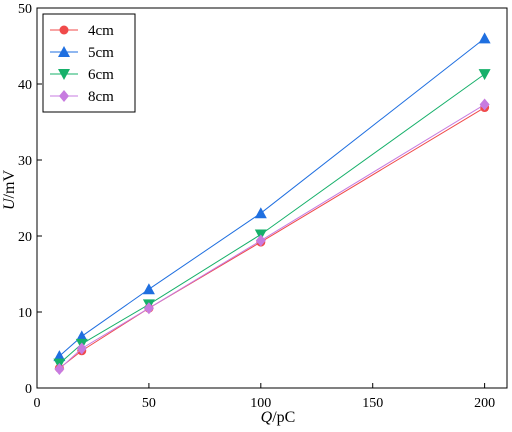 Image resolution: width=512 pixels, height=432 pixels. What do you see at coordinates (25, 85) in the screenshot?
I see `y-tick-label: 40` at bounding box center [25, 85].